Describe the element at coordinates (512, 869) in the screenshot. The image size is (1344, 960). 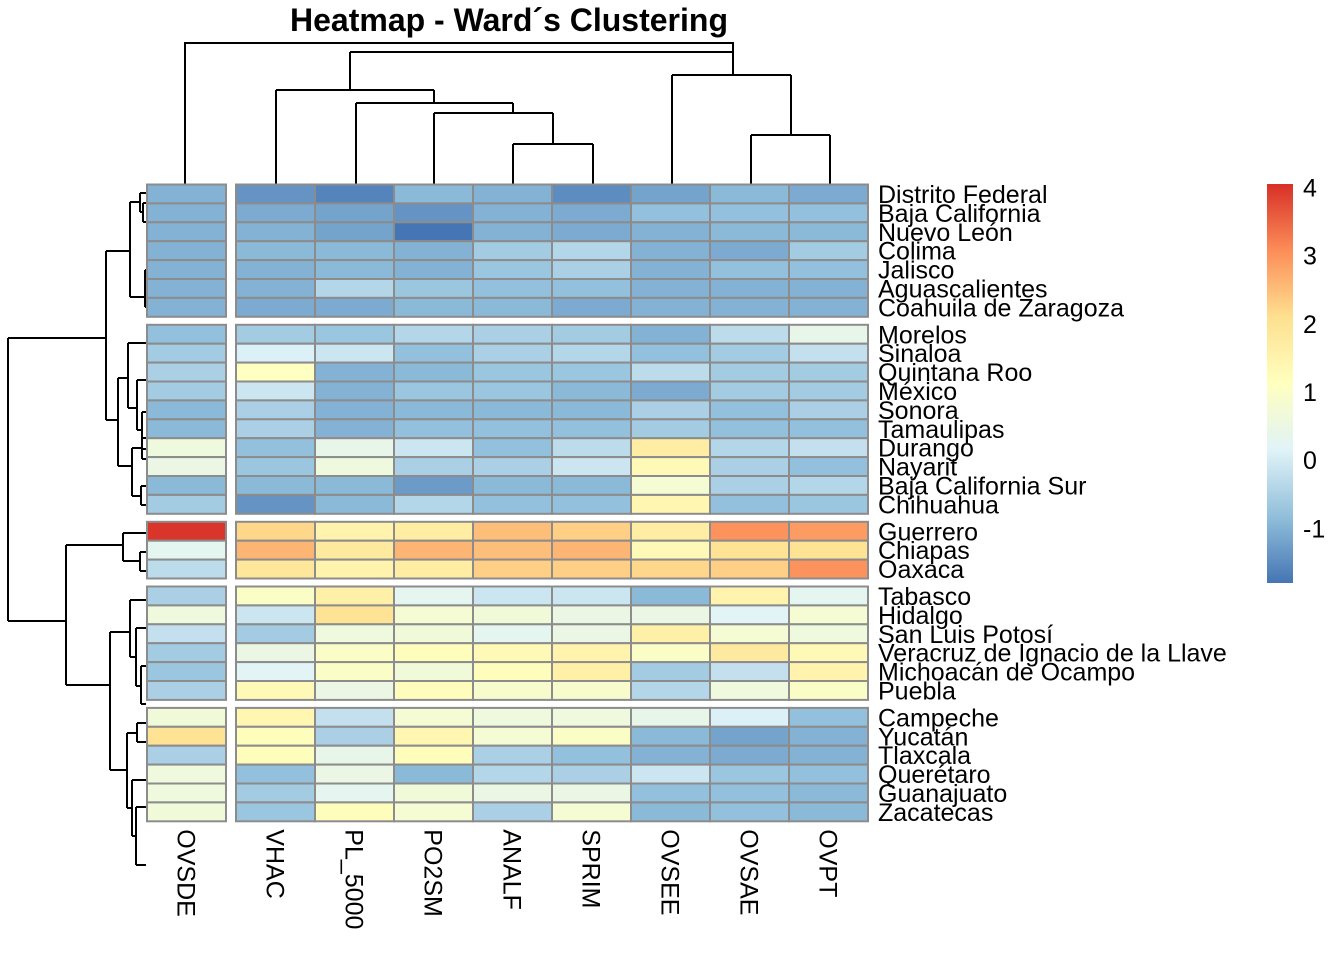
I see `column-label: ANALF` at that location.